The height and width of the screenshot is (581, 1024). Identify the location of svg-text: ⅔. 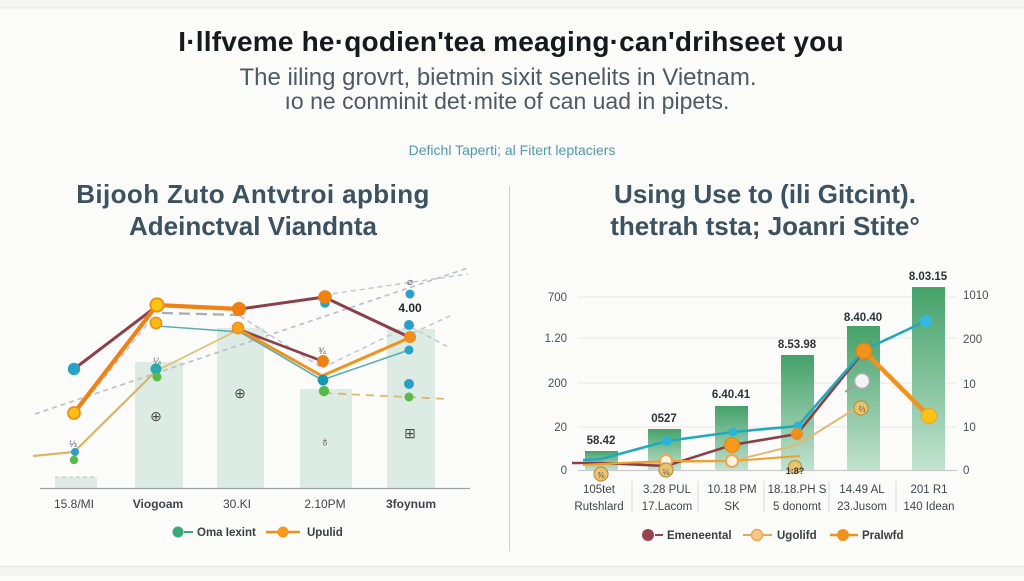
(862, 409).